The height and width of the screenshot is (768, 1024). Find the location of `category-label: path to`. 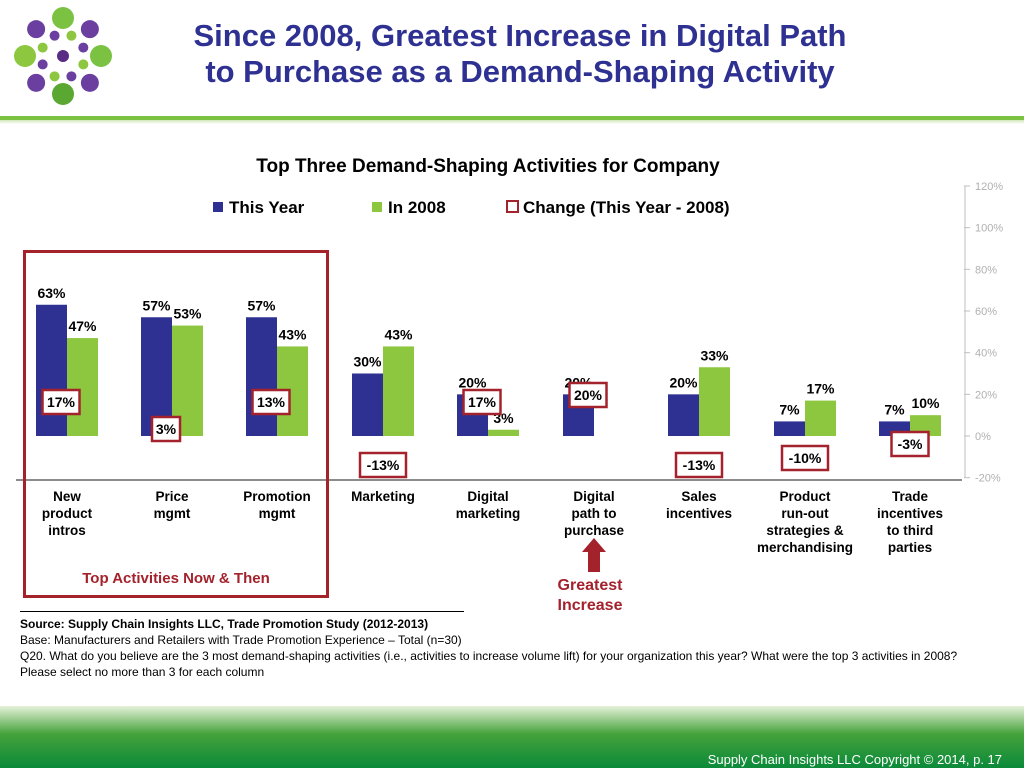

category-label: path to is located at coordinates (594, 513).